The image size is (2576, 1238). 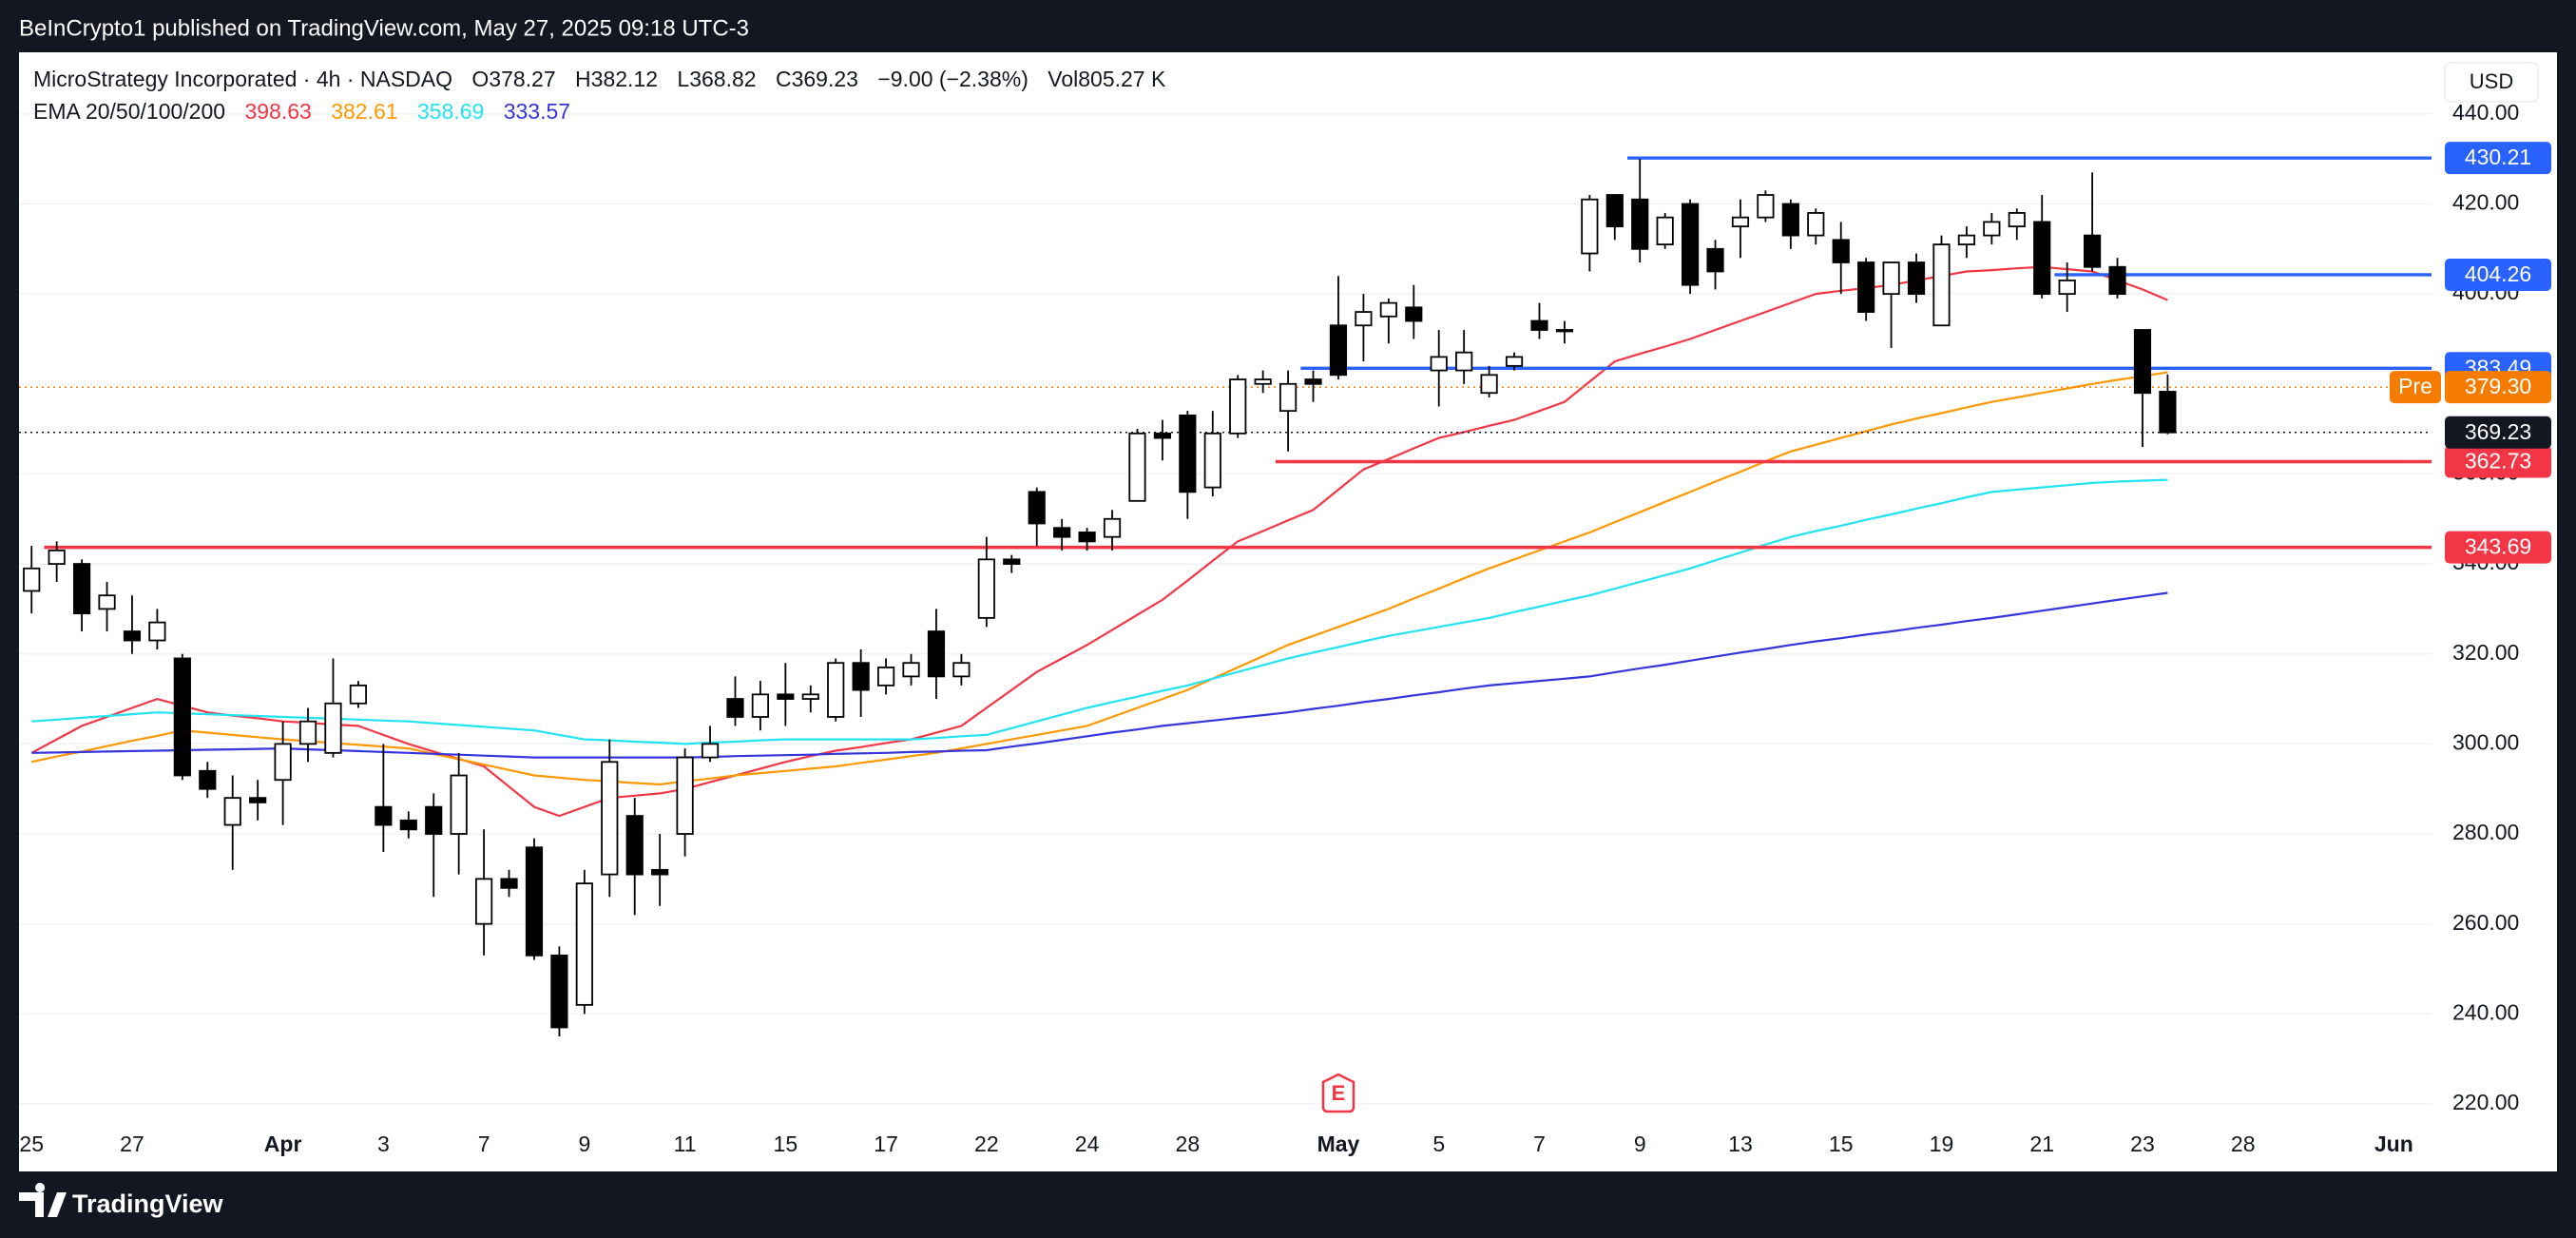 What do you see at coordinates (2498, 431) in the screenshot?
I see `last-price-label: 369.23` at bounding box center [2498, 431].